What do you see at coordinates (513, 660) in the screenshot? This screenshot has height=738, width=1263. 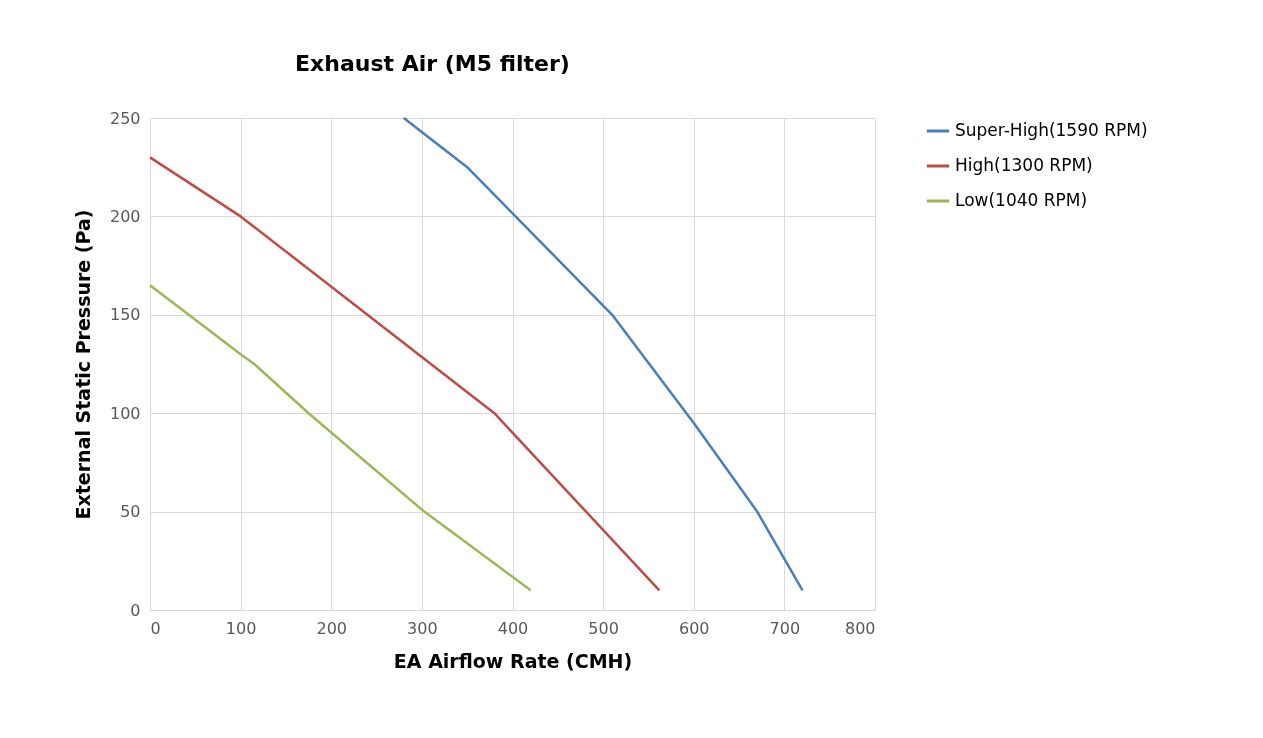 I see `x-axis-title: EA Airflow Rate (CMH)` at bounding box center [513, 660].